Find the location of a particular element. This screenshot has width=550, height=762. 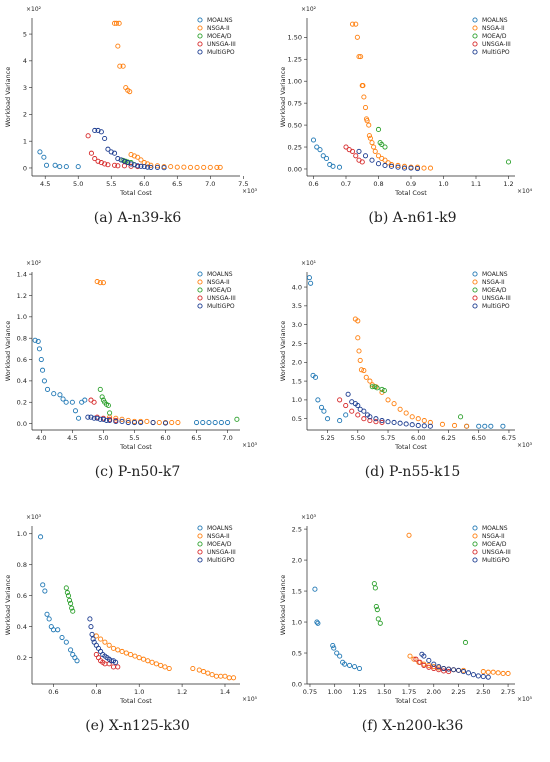

x-multiplier: ×10⁴ is located at coordinates (525, 191).